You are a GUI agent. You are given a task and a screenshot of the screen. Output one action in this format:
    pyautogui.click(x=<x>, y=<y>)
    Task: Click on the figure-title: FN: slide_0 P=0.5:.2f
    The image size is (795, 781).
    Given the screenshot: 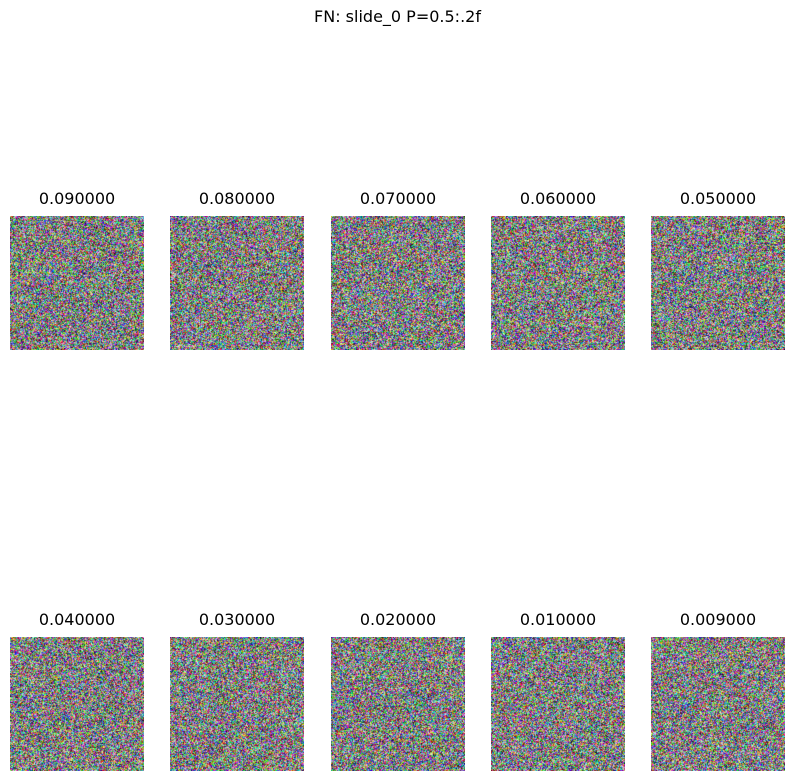 What is the action you would take?
    pyautogui.click(x=397, y=17)
    